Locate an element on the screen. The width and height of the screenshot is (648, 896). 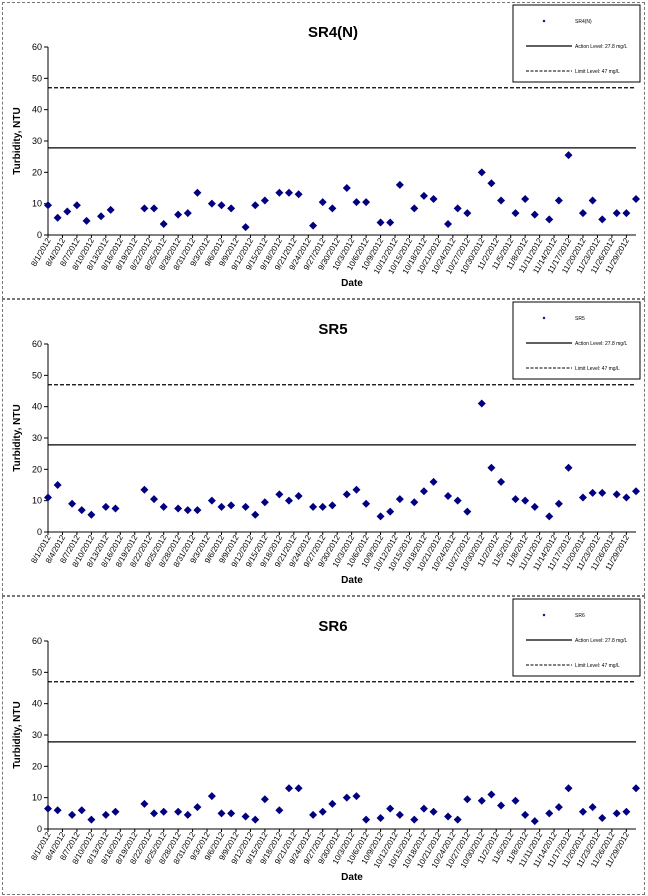
y-axis-label: Turbidity, NTU is located at coordinates (17, 140).